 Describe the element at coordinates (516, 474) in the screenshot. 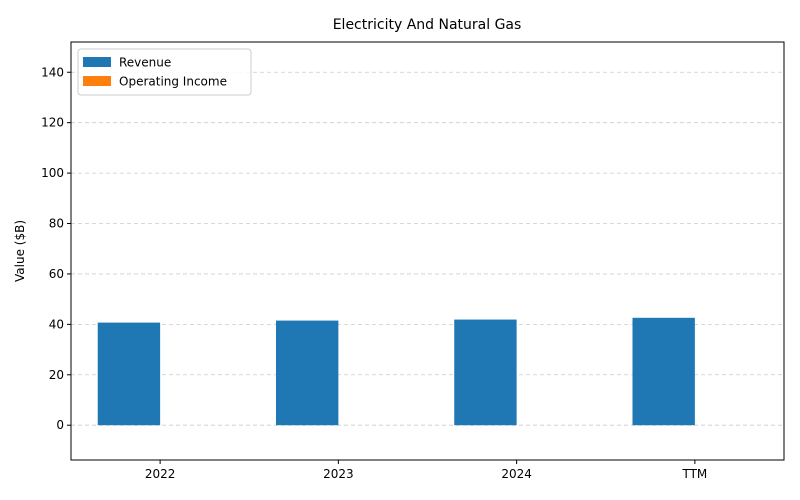

I see `x-tick-label: 2024` at that location.